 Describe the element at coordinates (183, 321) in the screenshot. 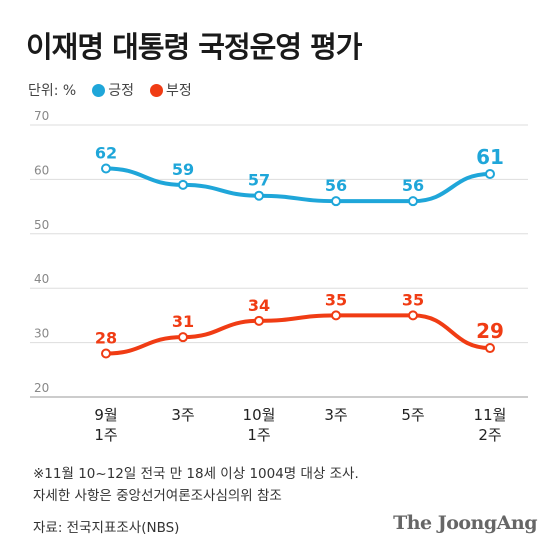

I see `data-label: 31` at that location.